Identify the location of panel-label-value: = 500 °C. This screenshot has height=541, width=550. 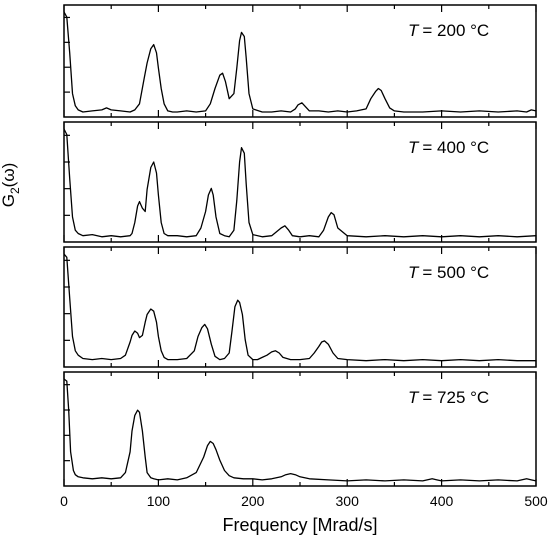
(455, 272).